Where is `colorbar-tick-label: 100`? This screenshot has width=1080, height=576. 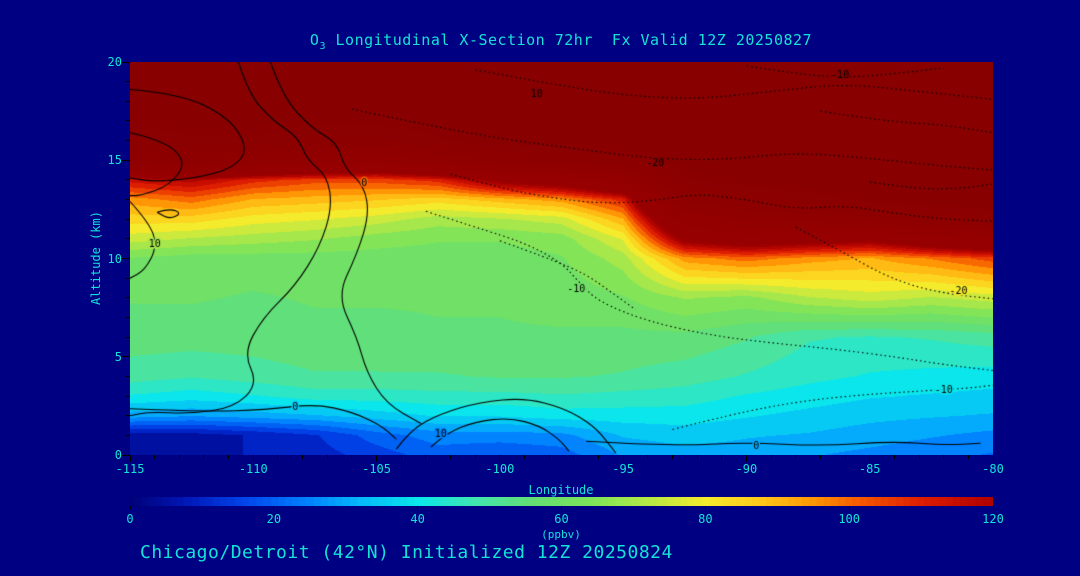 colorbar-tick-label: 100 is located at coordinates (849, 519).